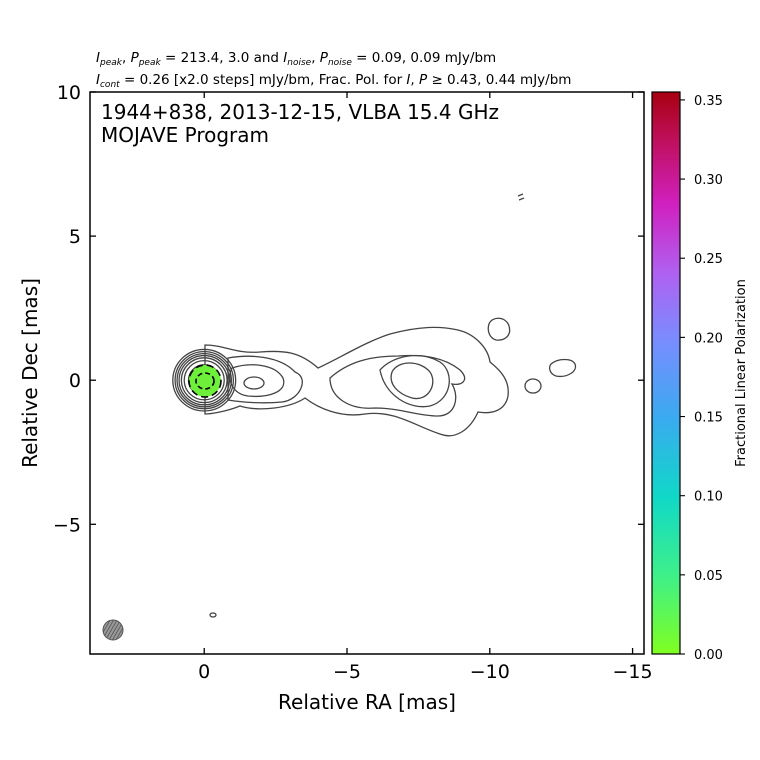  Describe the element at coordinates (563, 368) in the screenshot. I see `component-east` at that location.